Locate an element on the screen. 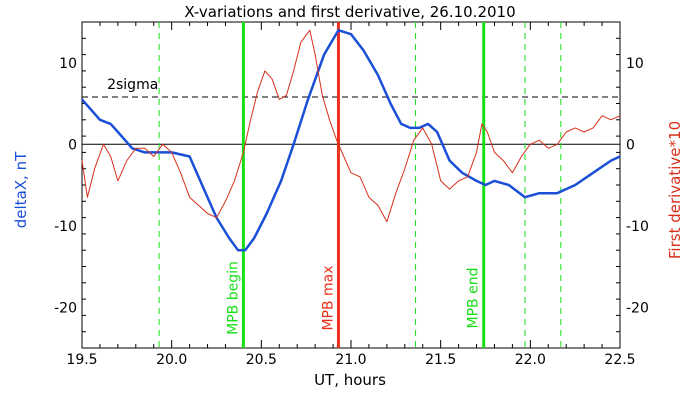 The width and height of the screenshot is (700, 400). vline-label: MPB end is located at coordinates (474, 298).